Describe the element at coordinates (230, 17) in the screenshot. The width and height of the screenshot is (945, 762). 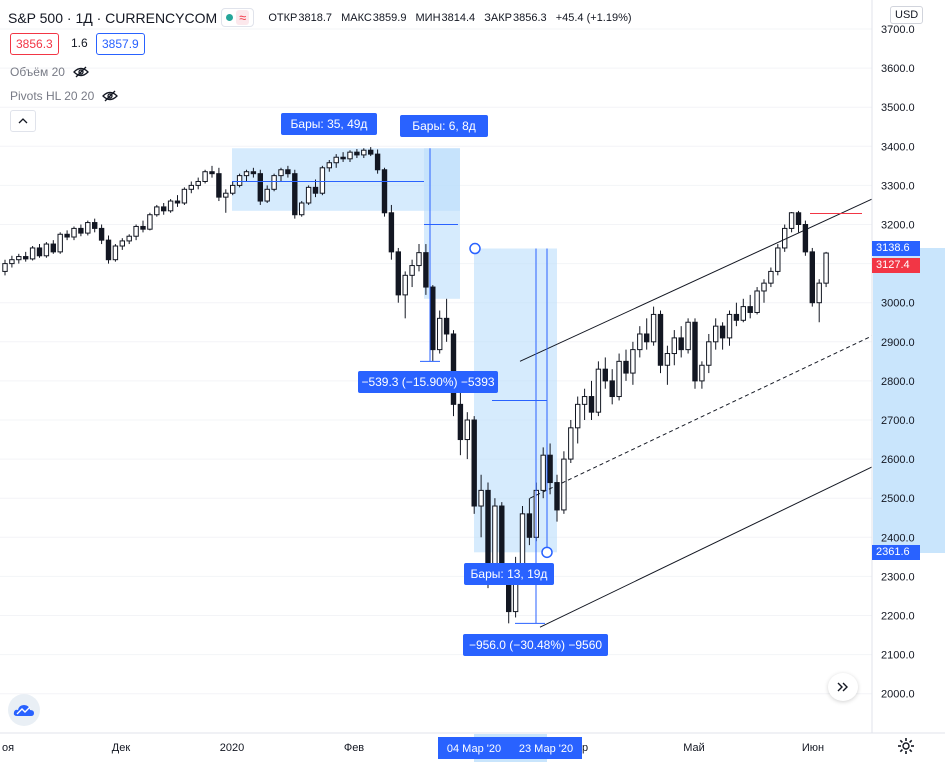
I see `market-open-icon` at that location.